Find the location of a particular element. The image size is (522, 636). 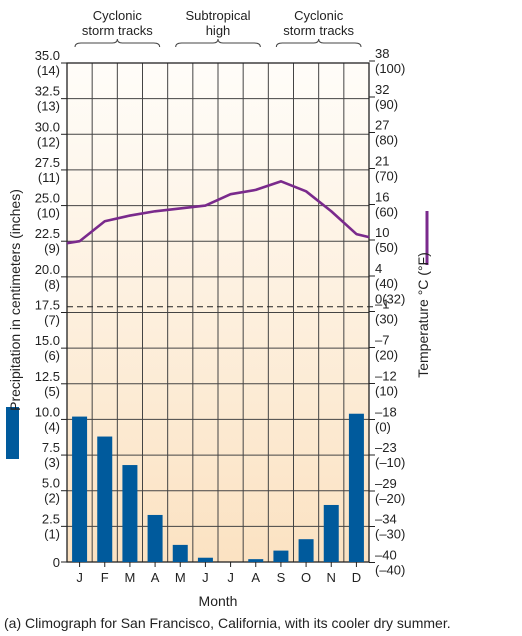

right-tick-label-c: 38 is located at coordinates (382, 53).